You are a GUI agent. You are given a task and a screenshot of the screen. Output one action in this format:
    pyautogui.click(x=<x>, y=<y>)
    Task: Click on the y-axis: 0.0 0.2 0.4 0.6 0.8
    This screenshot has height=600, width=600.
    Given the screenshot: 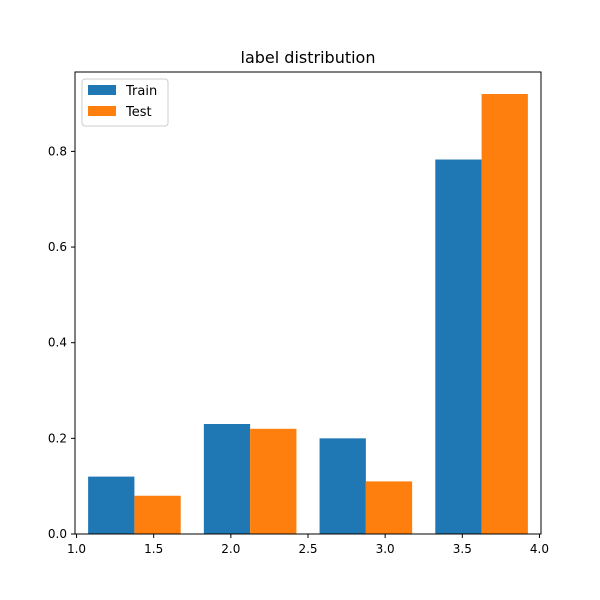 What is the action you would take?
    pyautogui.click(x=61, y=342)
    